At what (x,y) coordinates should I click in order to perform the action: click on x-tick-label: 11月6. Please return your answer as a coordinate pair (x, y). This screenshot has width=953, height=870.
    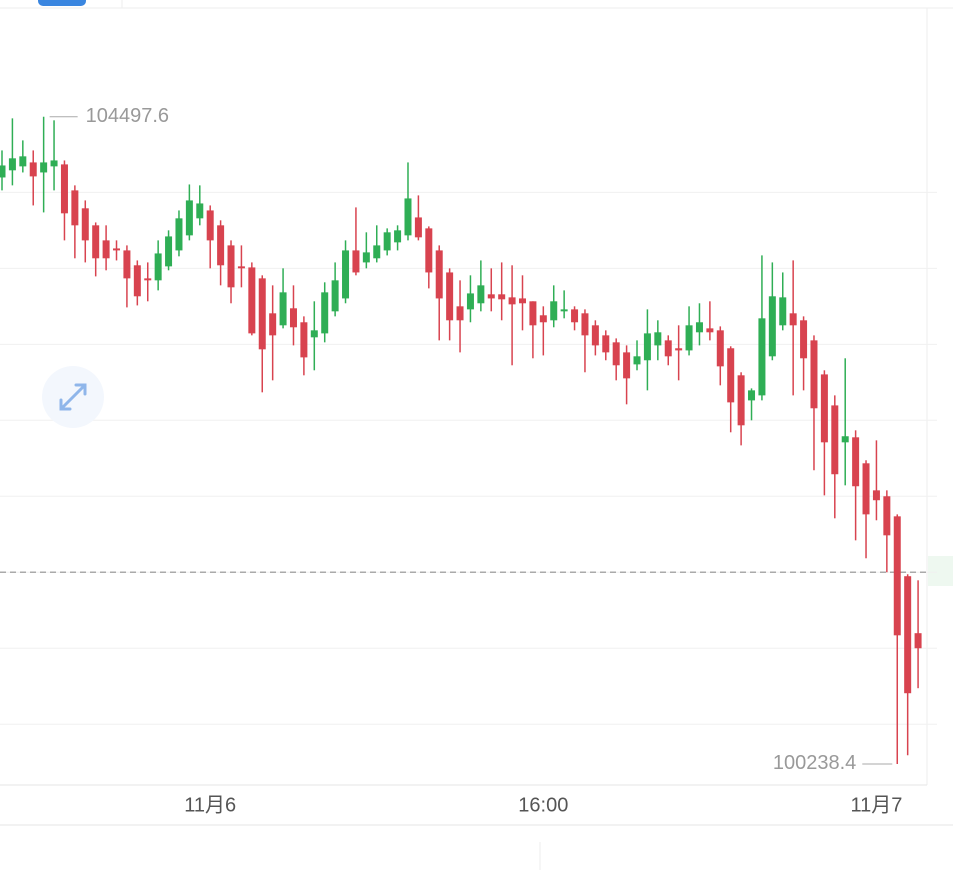
    Looking at the image, I should click on (210, 805).